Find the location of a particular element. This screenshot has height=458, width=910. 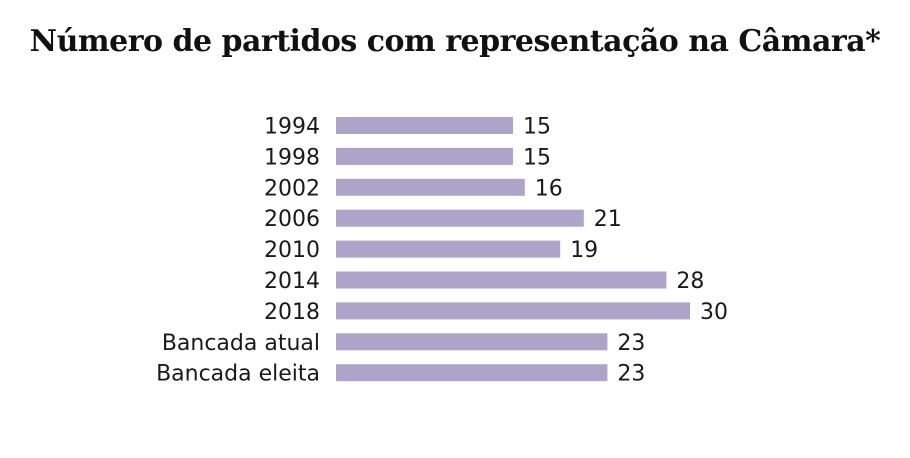

category-label: 2010 is located at coordinates (292, 250).